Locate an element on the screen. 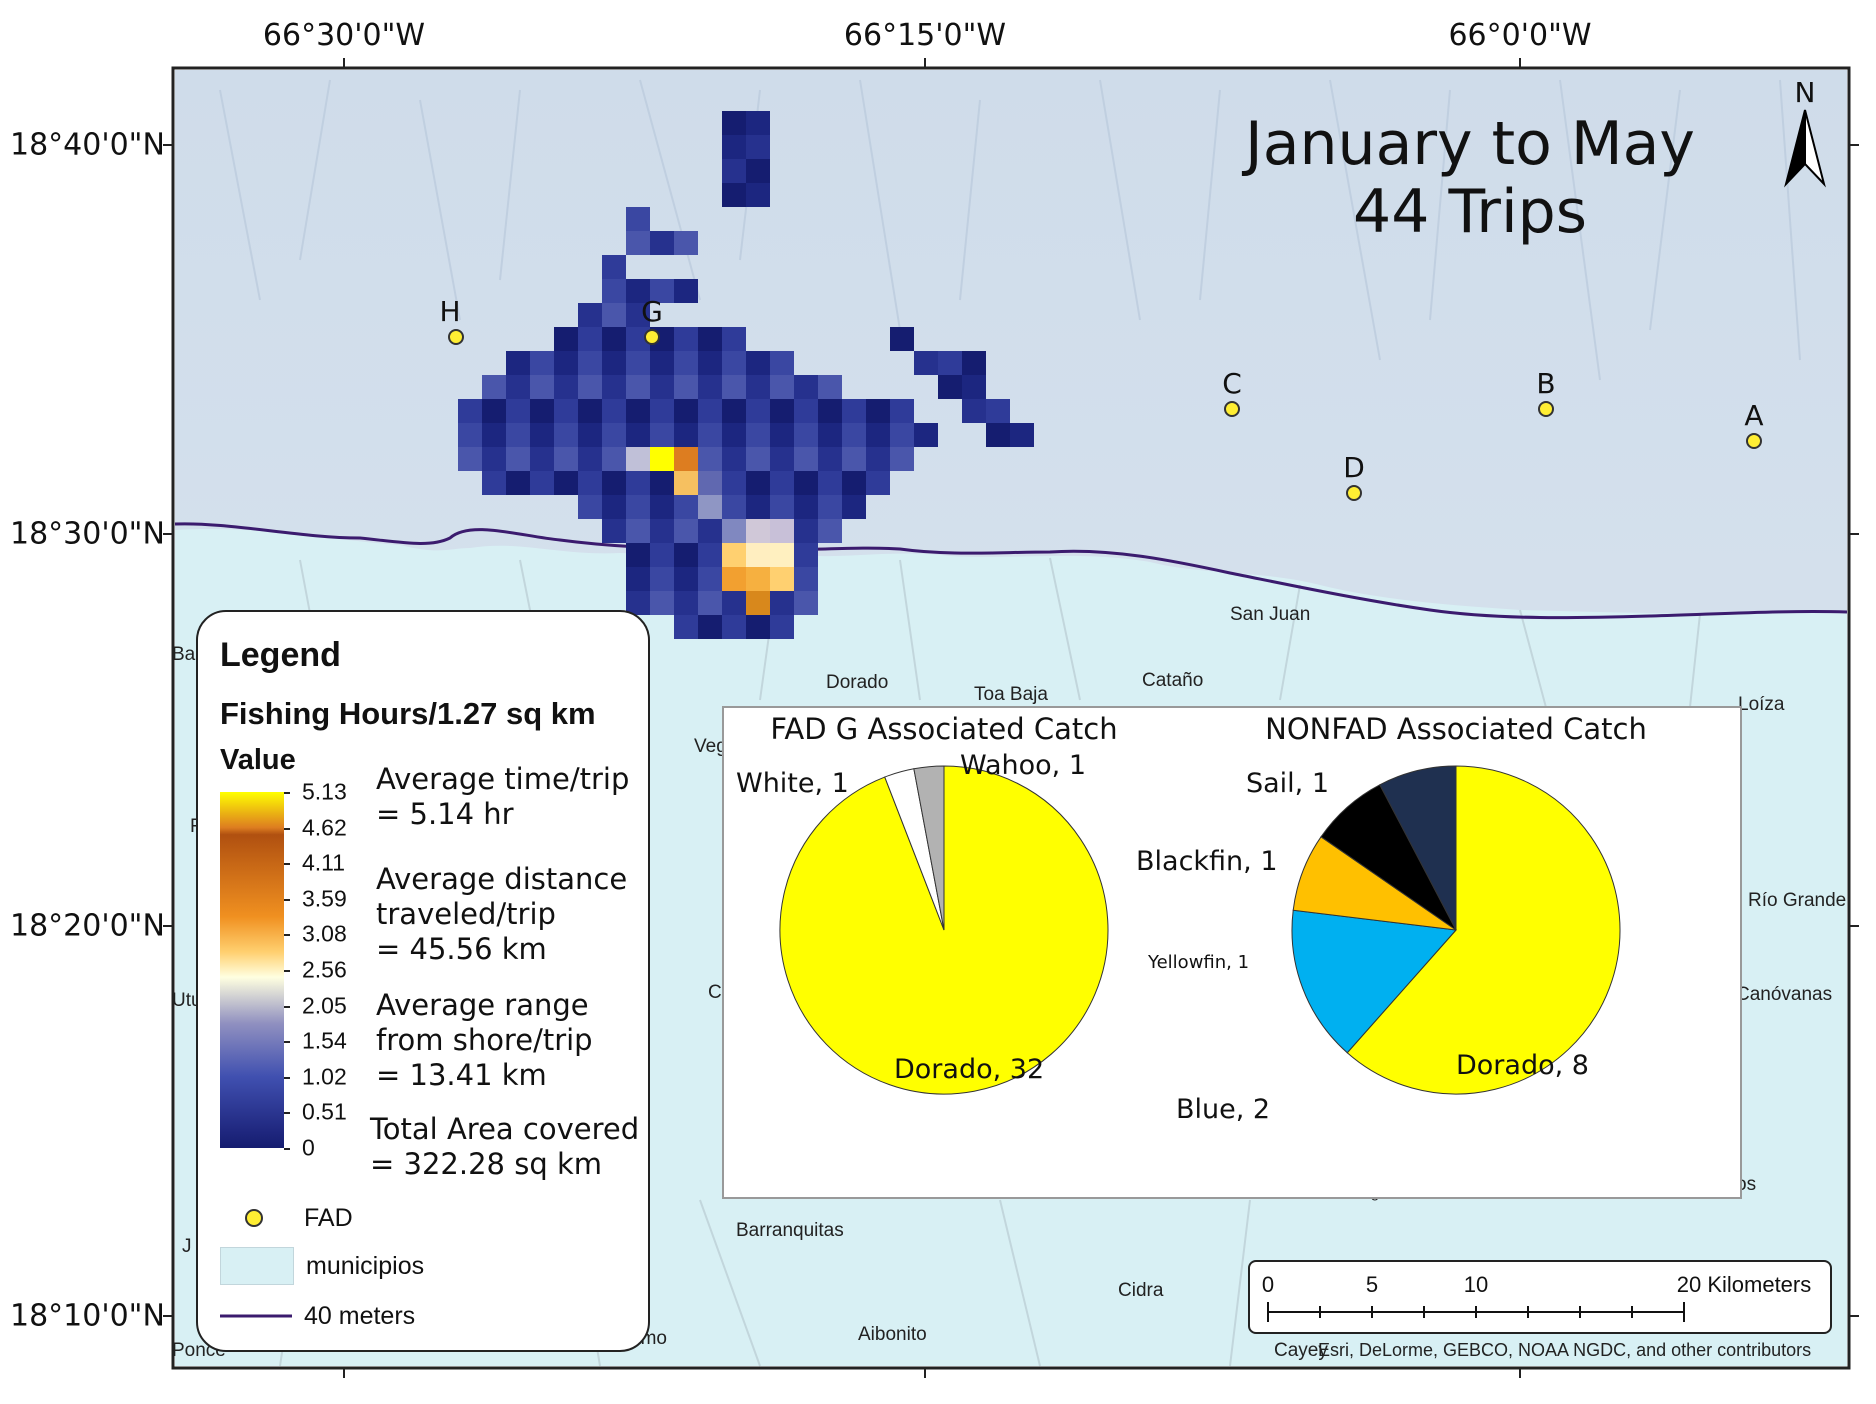 Image resolution: width=1876 pixels, height=1404 pixels. fad-marker-a is located at coordinates (1754, 441).